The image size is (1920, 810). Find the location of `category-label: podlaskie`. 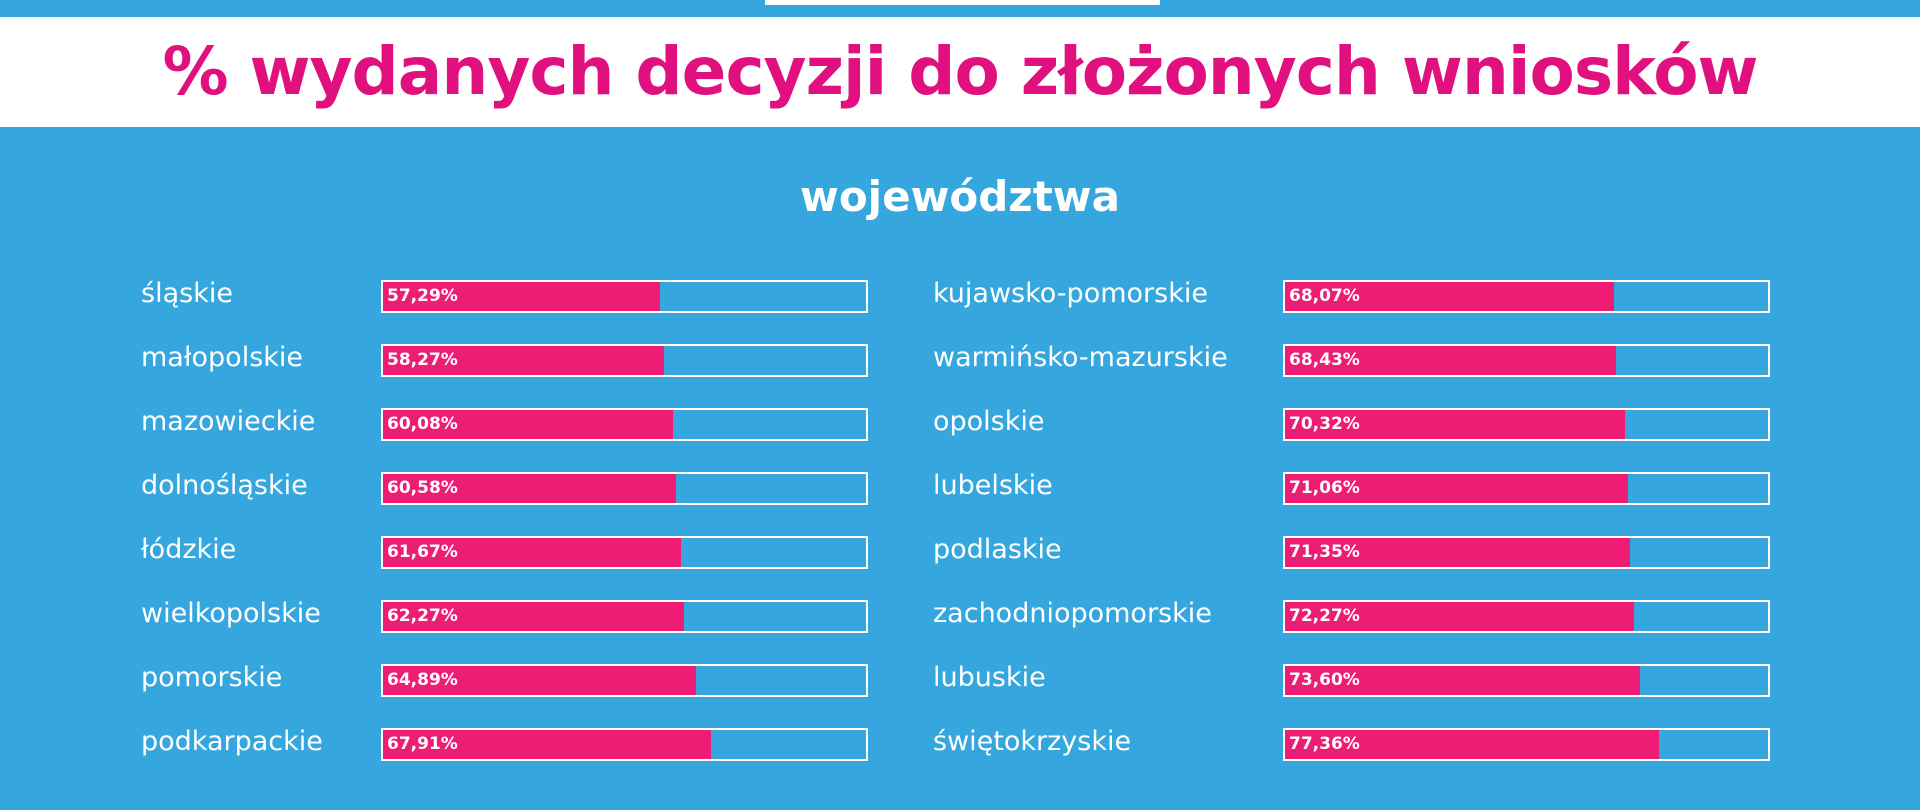

category-label: podlaskie is located at coordinates (997, 549).